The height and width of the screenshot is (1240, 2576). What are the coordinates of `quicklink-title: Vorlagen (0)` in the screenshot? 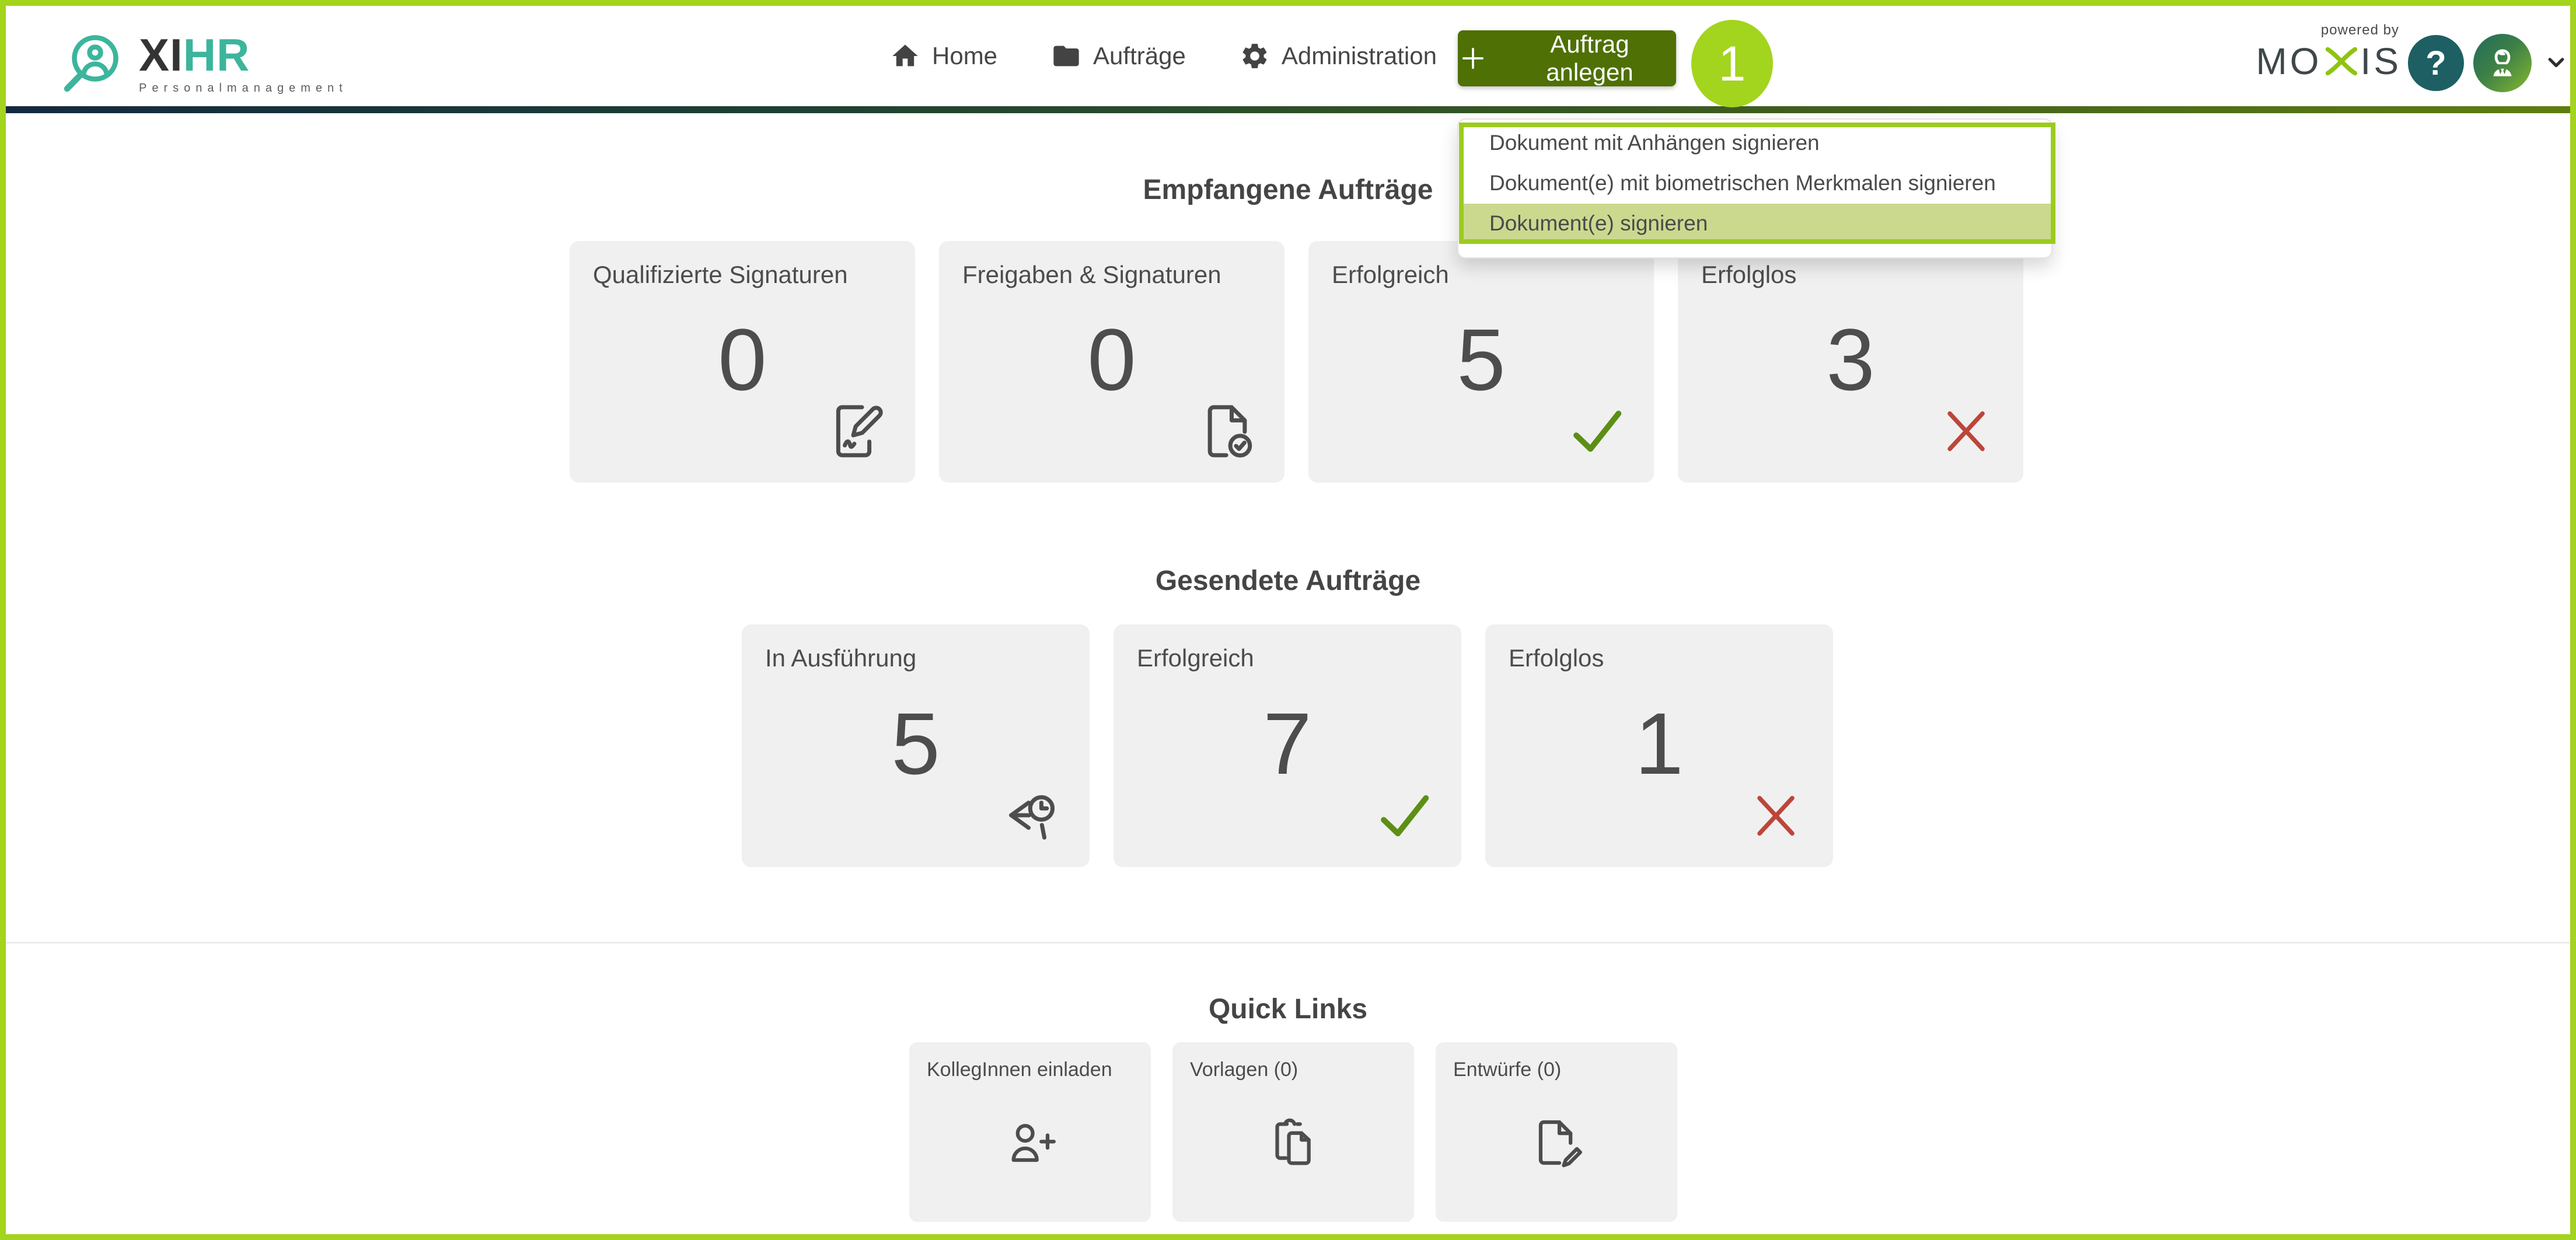 It's located at (1244, 1070).